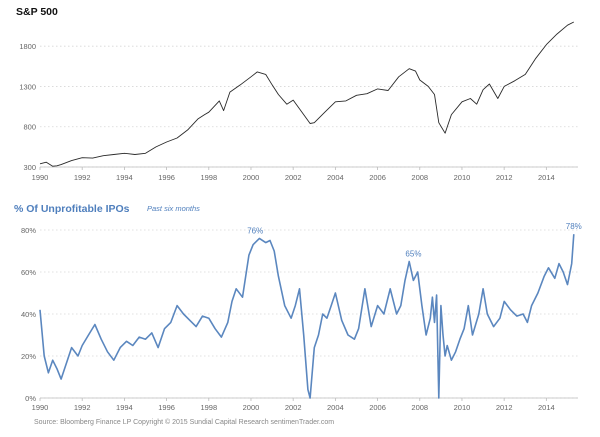 This screenshot has height=437, width=600. Describe the element at coordinates (72, 209) in the screenshot. I see `chart-title: % Of Unprofitable IPOs` at that location.